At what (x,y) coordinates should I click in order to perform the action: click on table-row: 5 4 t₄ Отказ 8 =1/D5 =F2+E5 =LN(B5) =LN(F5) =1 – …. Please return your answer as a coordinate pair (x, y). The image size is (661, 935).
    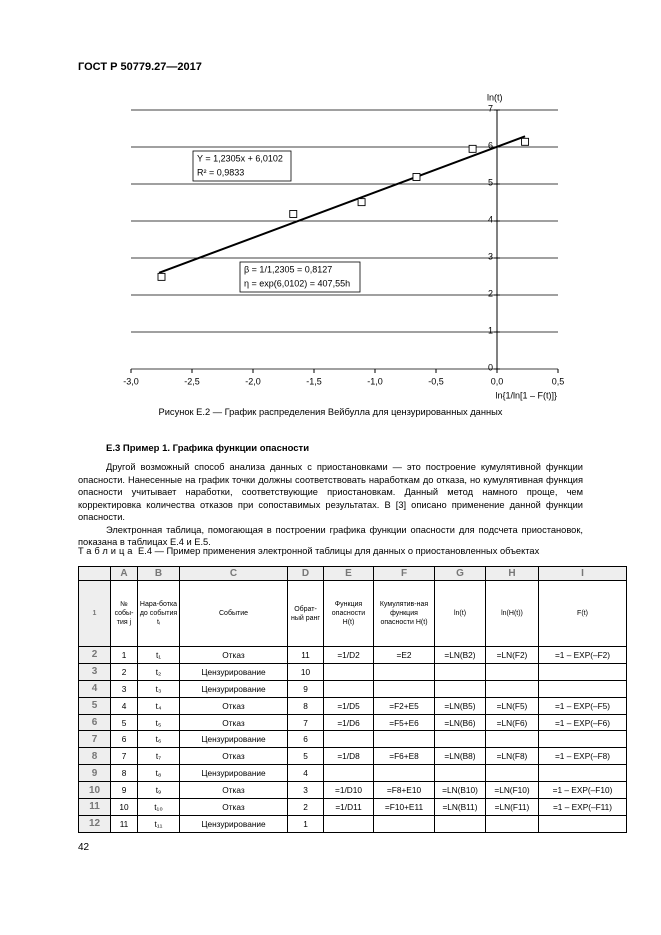
    Looking at the image, I should click on (352, 705).